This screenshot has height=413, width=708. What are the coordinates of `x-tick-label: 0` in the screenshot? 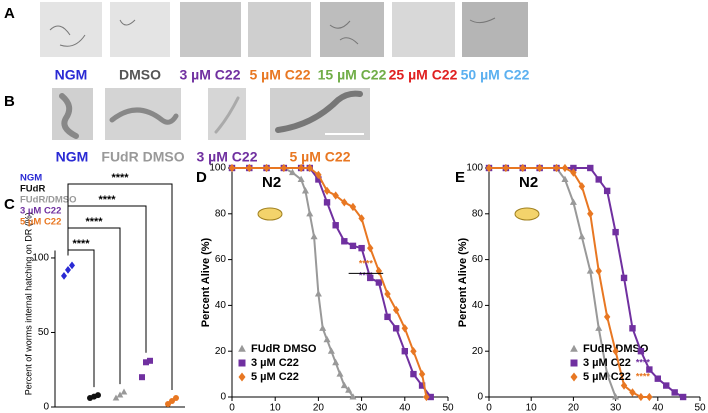 It's located at (489, 408).